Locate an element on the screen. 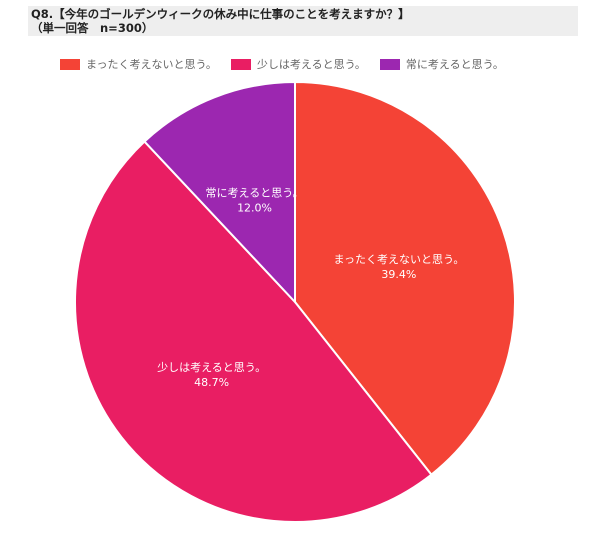  legend-label-always: 常に考えると思う。 is located at coordinates (454, 64).